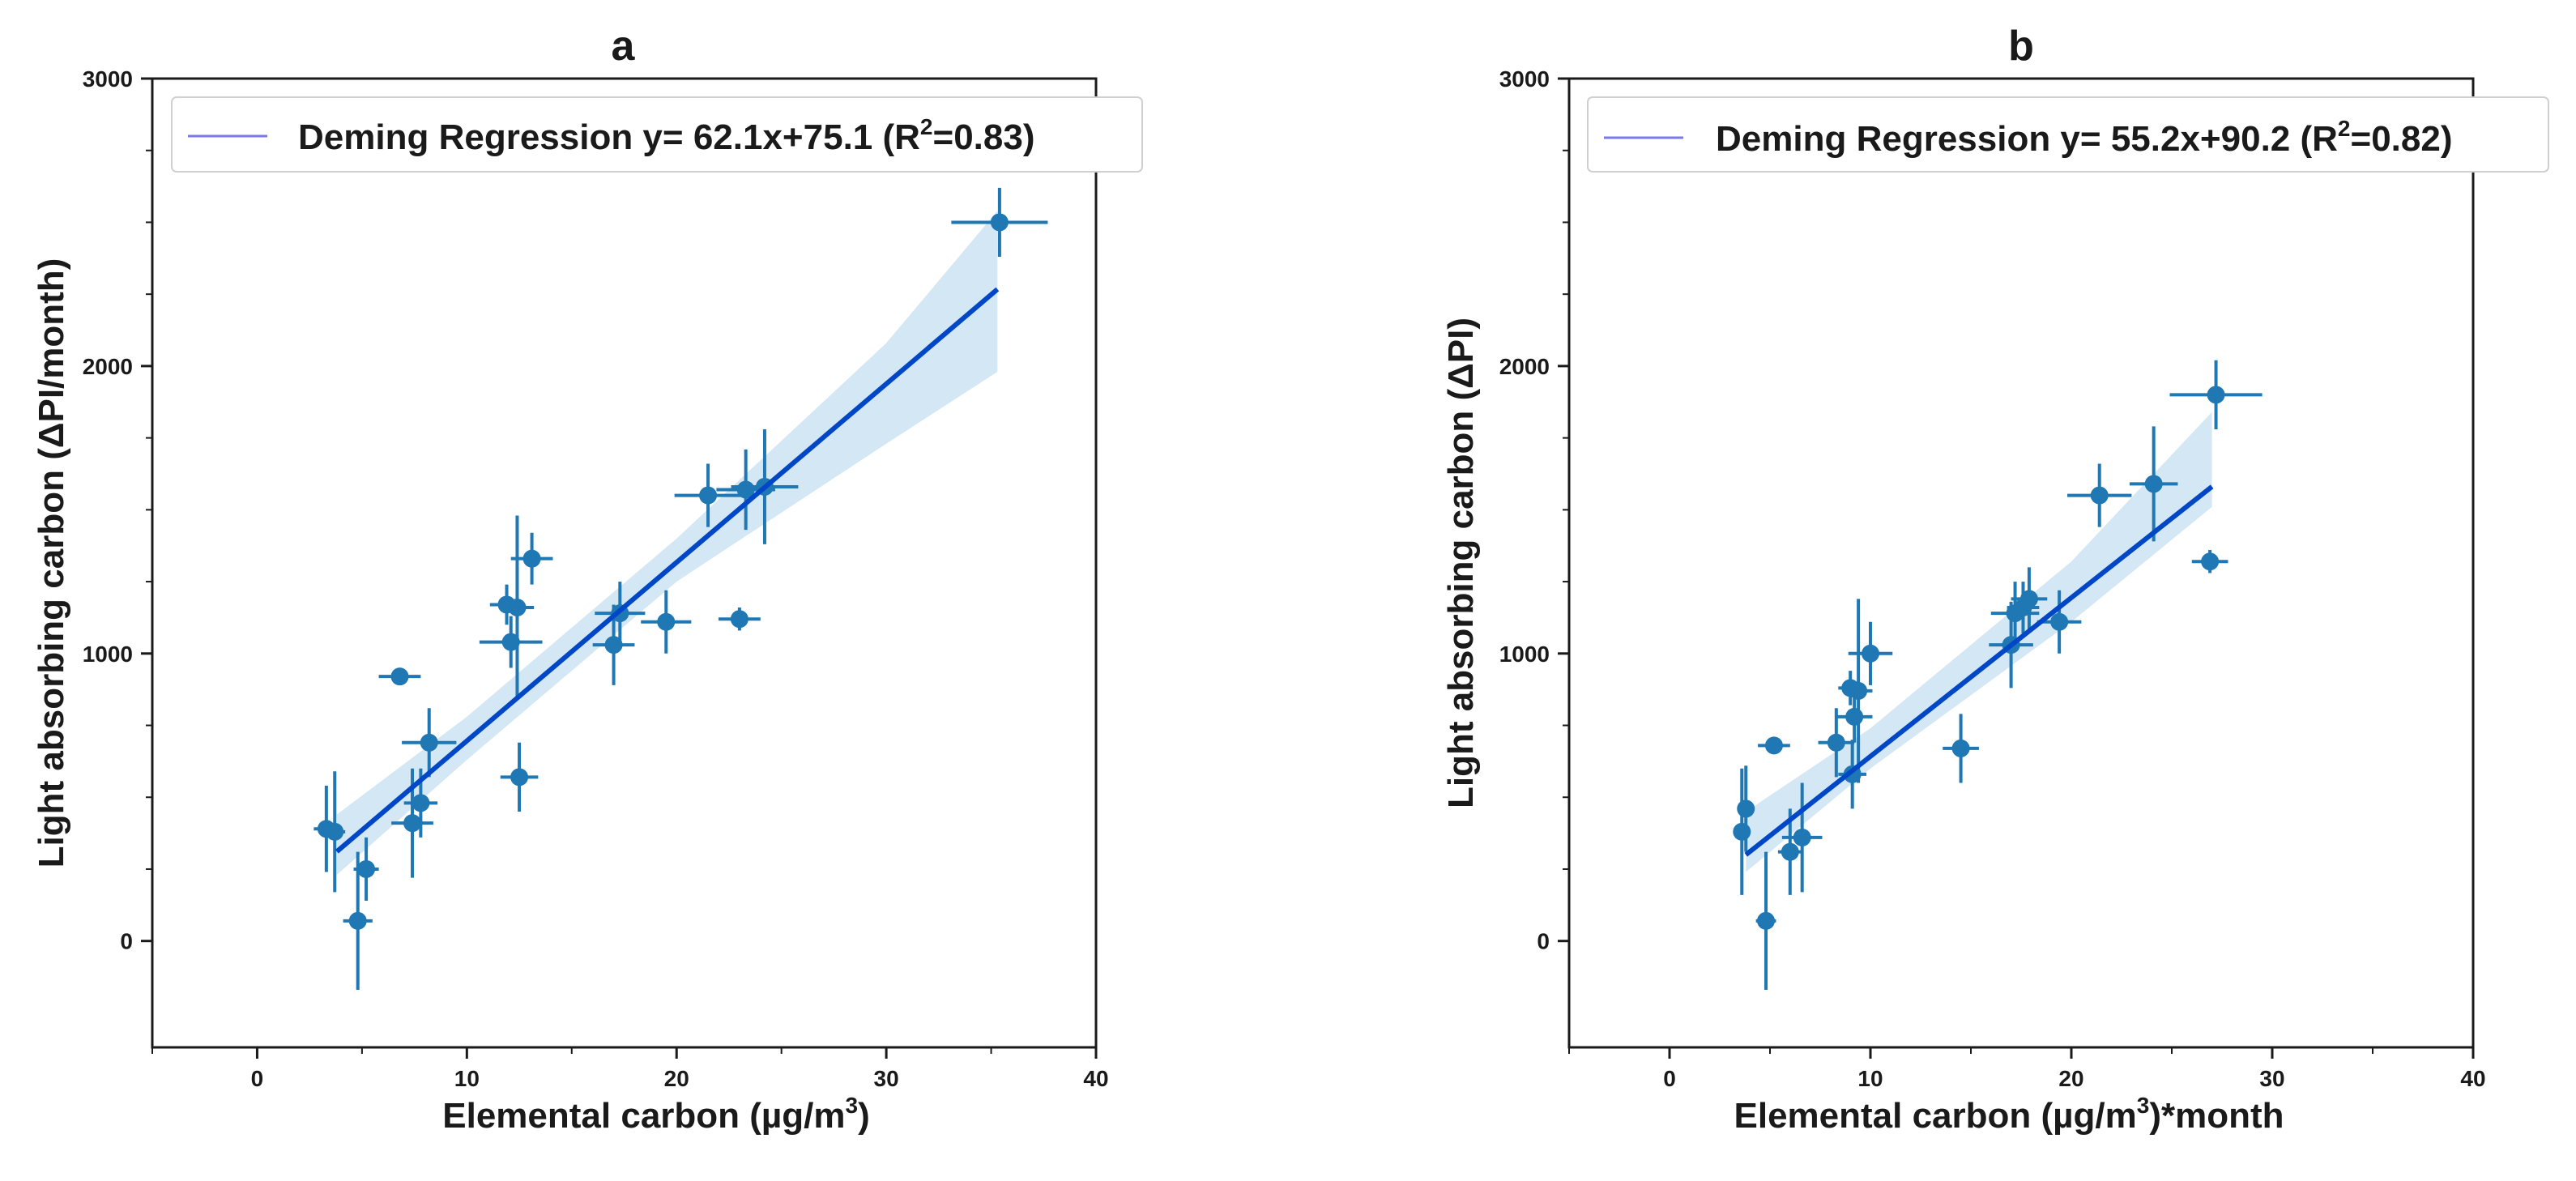  Describe the element at coordinates (1461, 563) in the screenshot. I see `y-axis-label: Light absorbing carbon (ΔPI)` at that location.